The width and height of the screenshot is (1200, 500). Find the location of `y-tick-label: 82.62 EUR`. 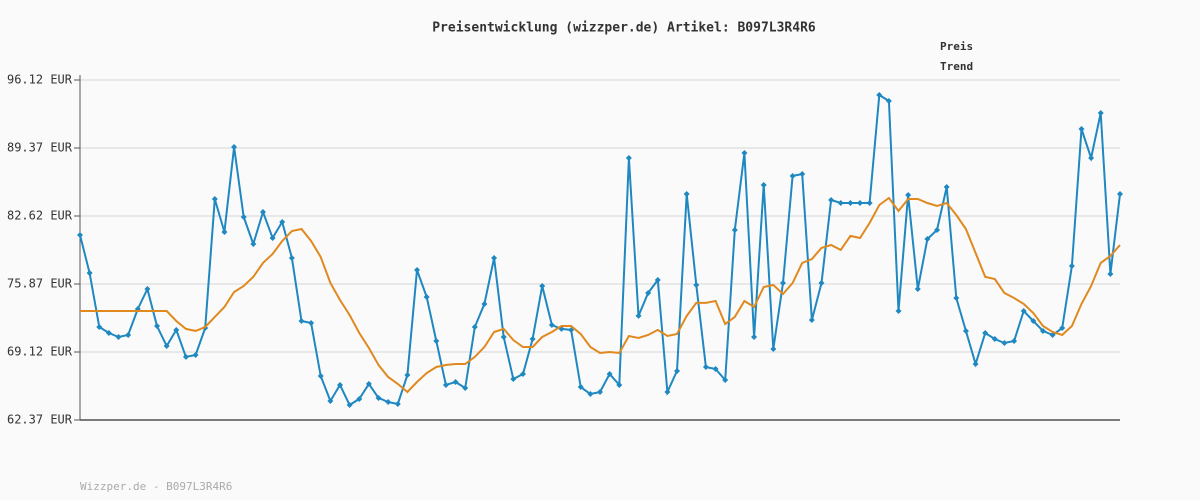

y-tick-label: 82.62 EUR is located at coordinates (40, 216).